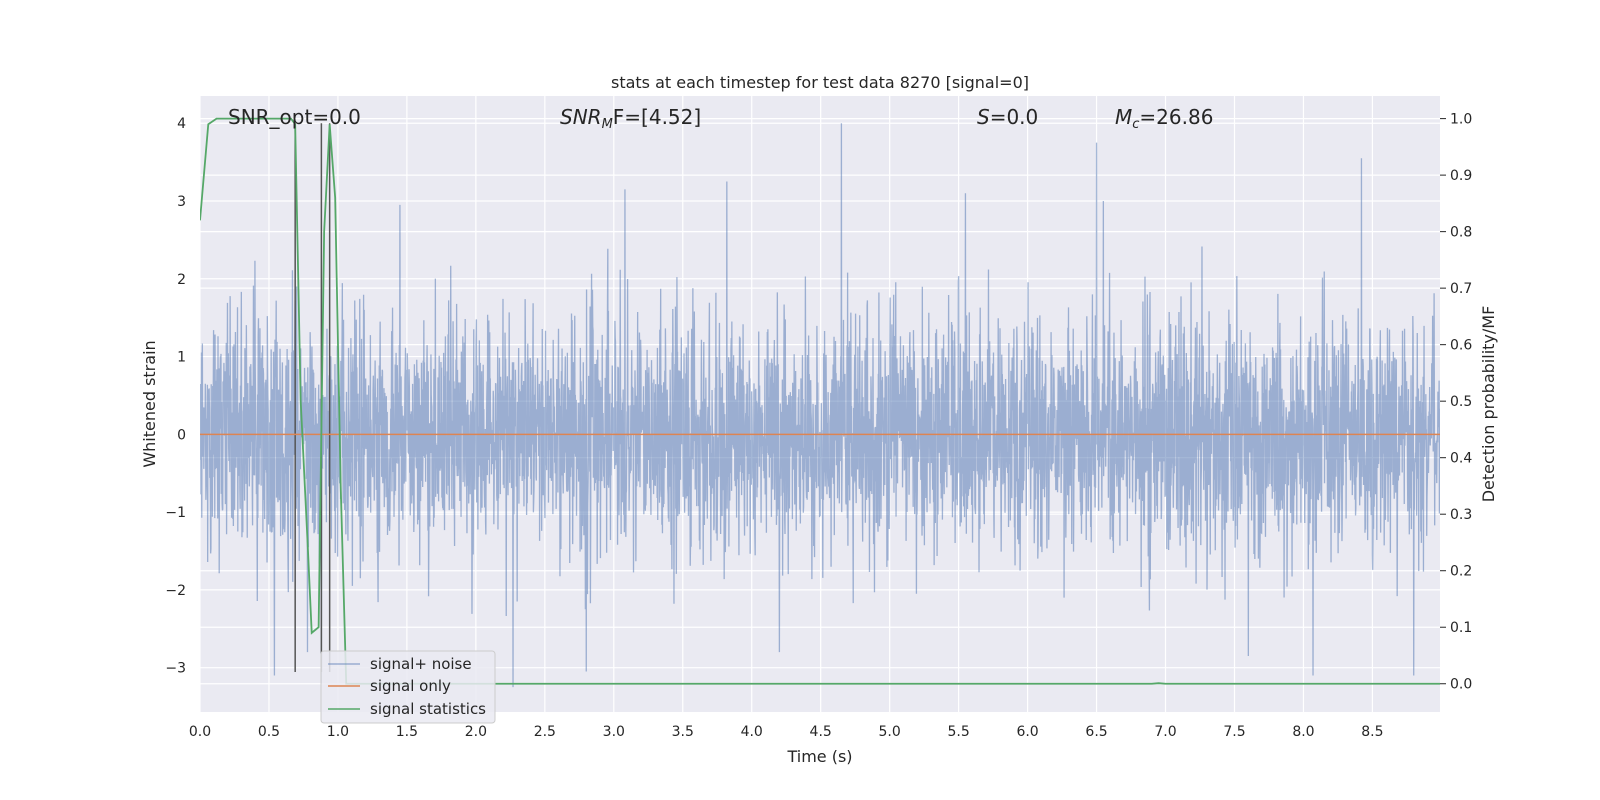 Image resolution: width=1600 pixels, height=800 pixels. Describe the element at coordinates (581, 117) in the screenshot. I see `annotation-snr-mf-main: SNR` at that location.